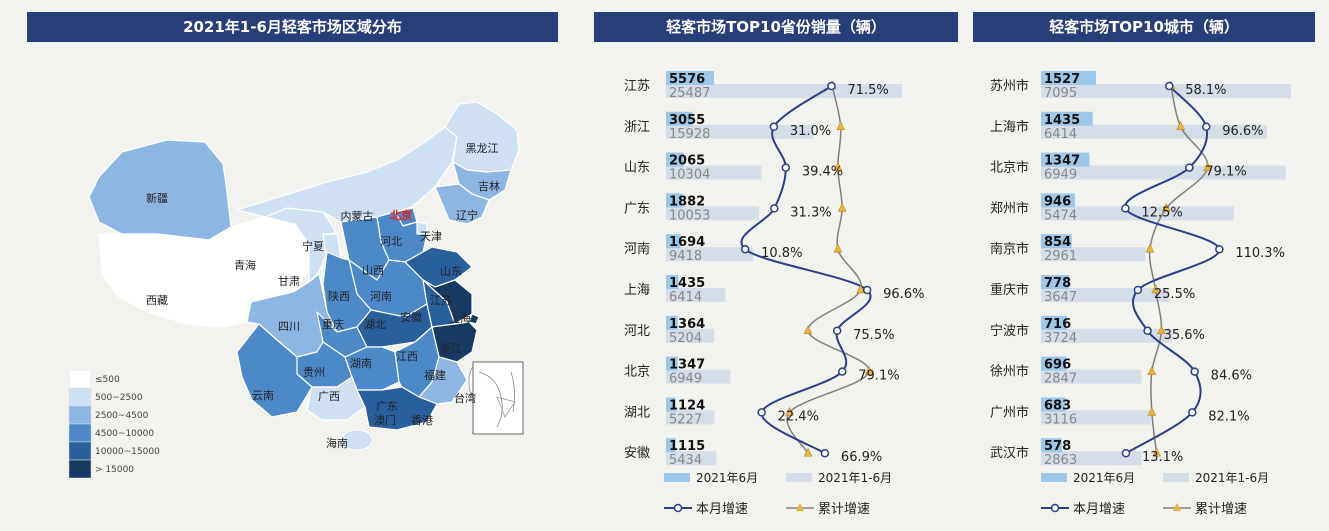 Image resolution: width=1329 pixels, height=531 pixels. I want to click on value-jun: 1347, so click(687, 365).